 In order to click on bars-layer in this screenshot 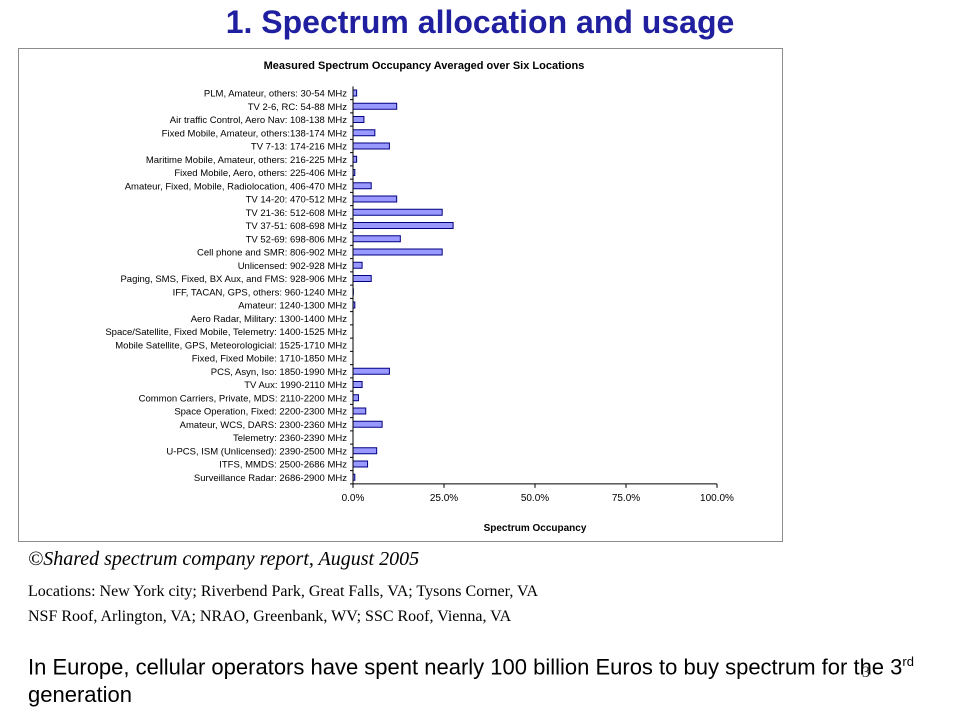, I will do `click(403, 285)`.